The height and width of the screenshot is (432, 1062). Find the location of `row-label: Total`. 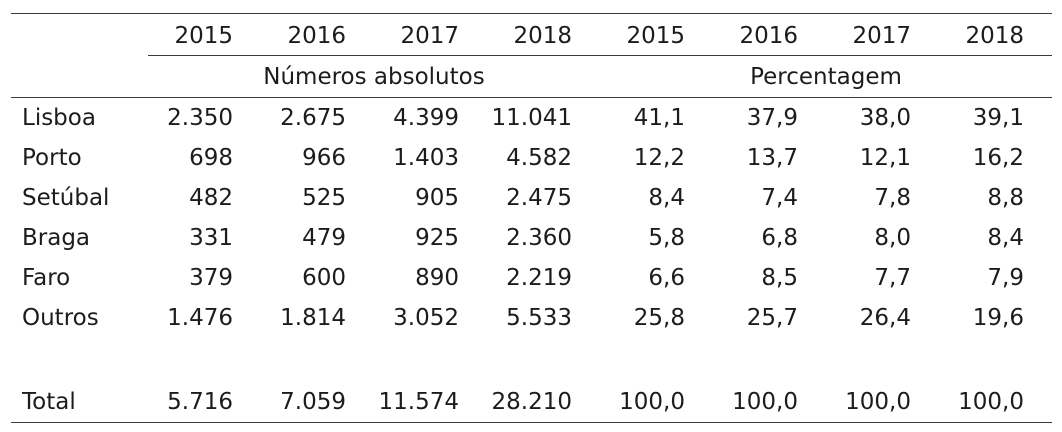

row-label: Total is located at coordinates (49, 402).